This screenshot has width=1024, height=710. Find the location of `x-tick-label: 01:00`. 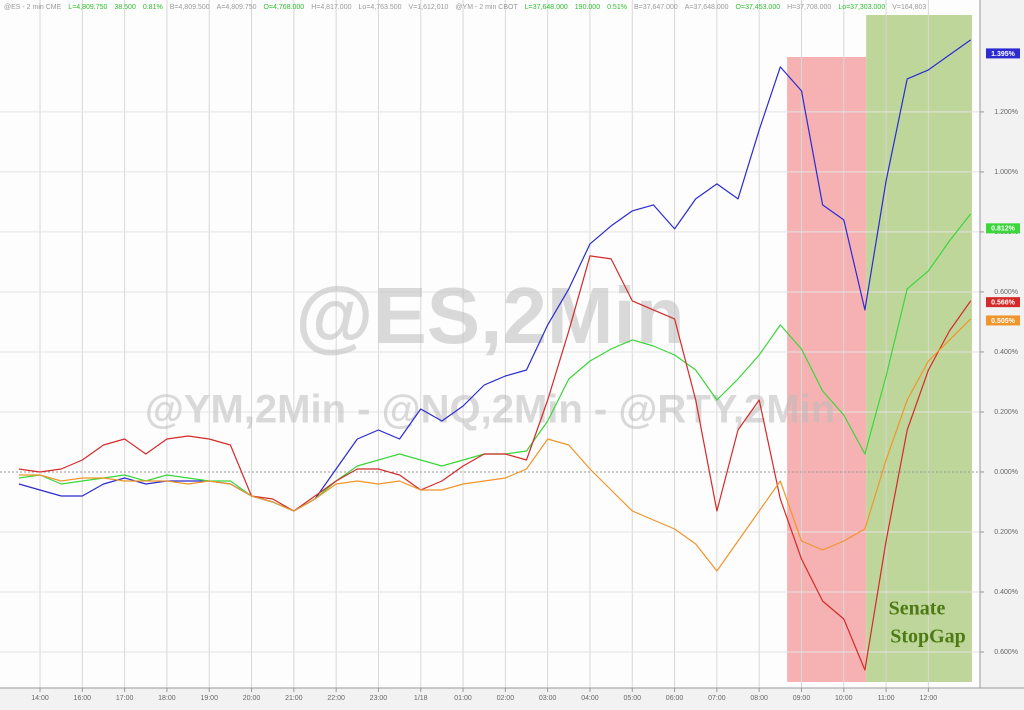

x-tick-label: 01:00 is located at coordinates (463, 698).